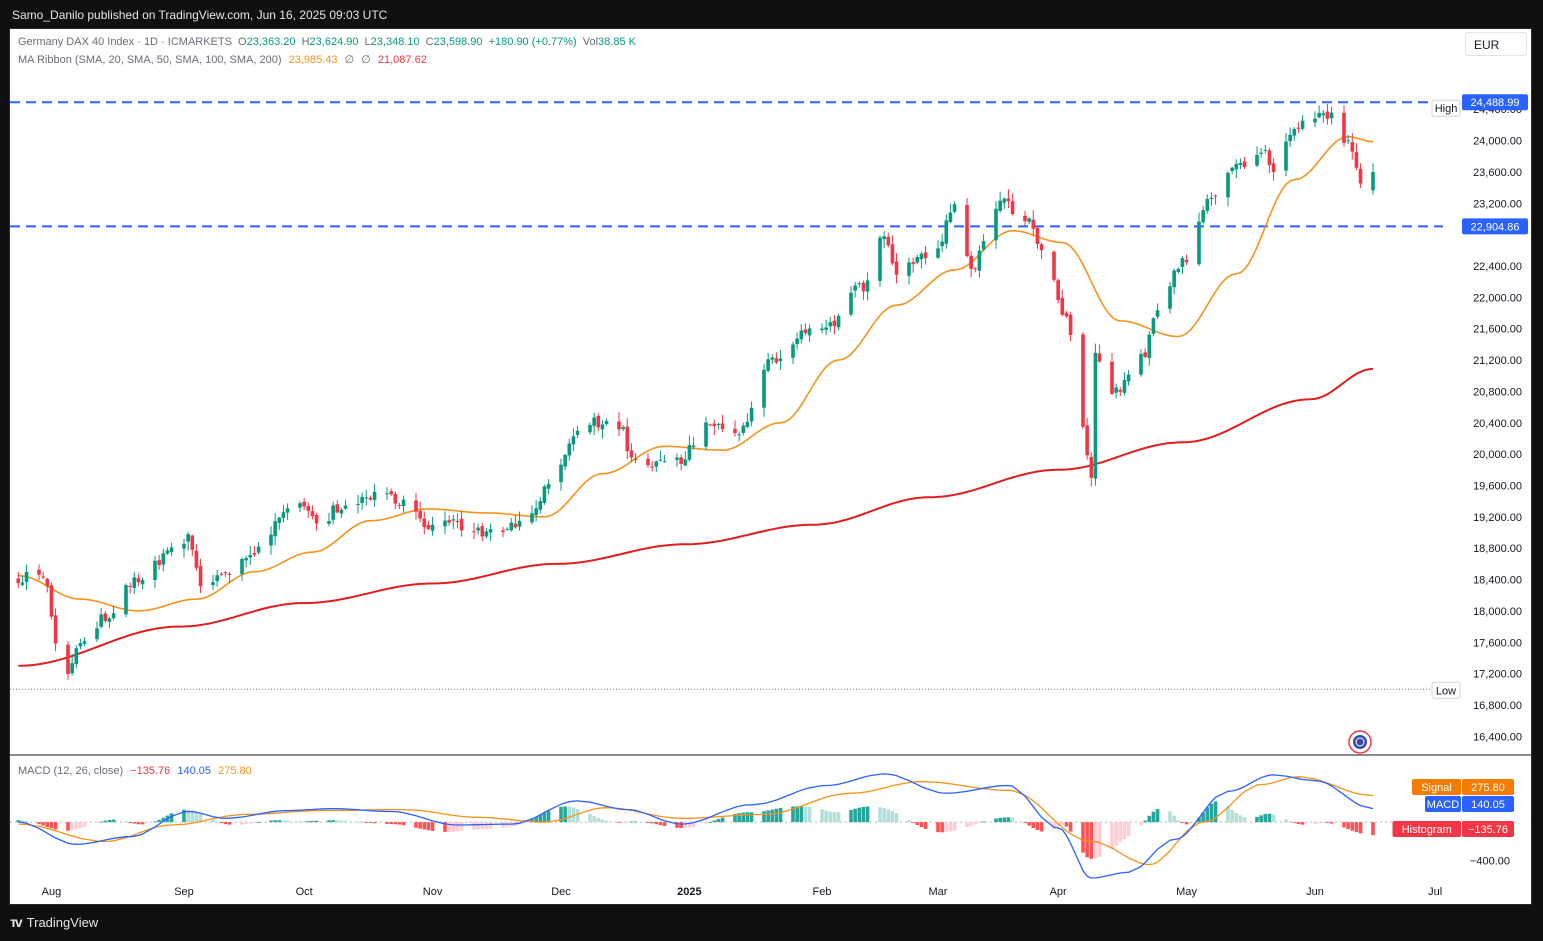  I want to click on navigation-globe-icon, so click(1360, 742).